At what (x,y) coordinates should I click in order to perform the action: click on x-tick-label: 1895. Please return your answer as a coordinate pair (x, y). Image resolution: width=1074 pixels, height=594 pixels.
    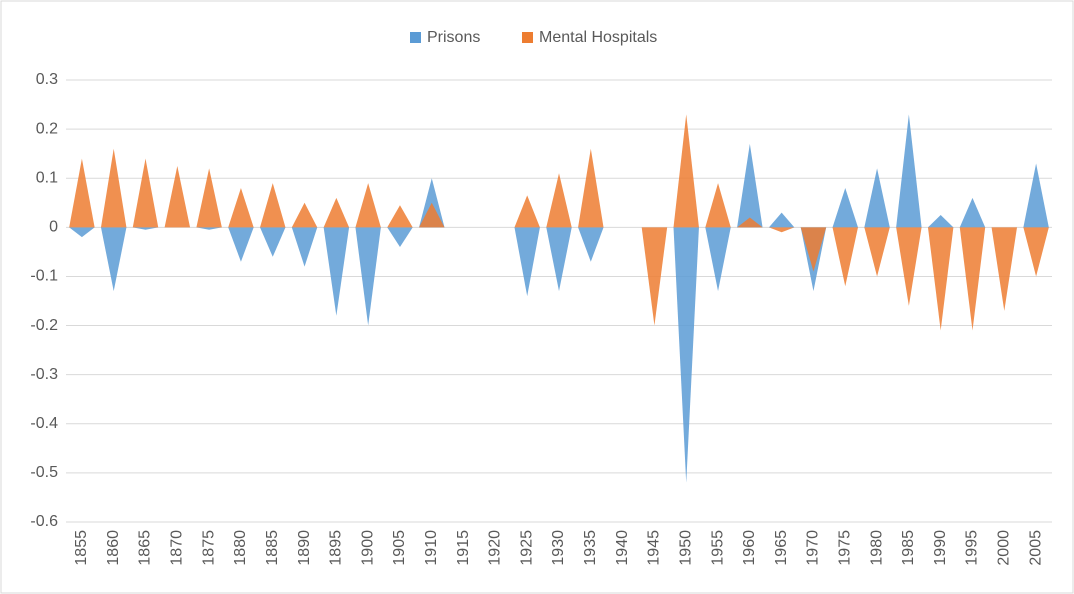
    Looking at the image, I should click on (336, 548).